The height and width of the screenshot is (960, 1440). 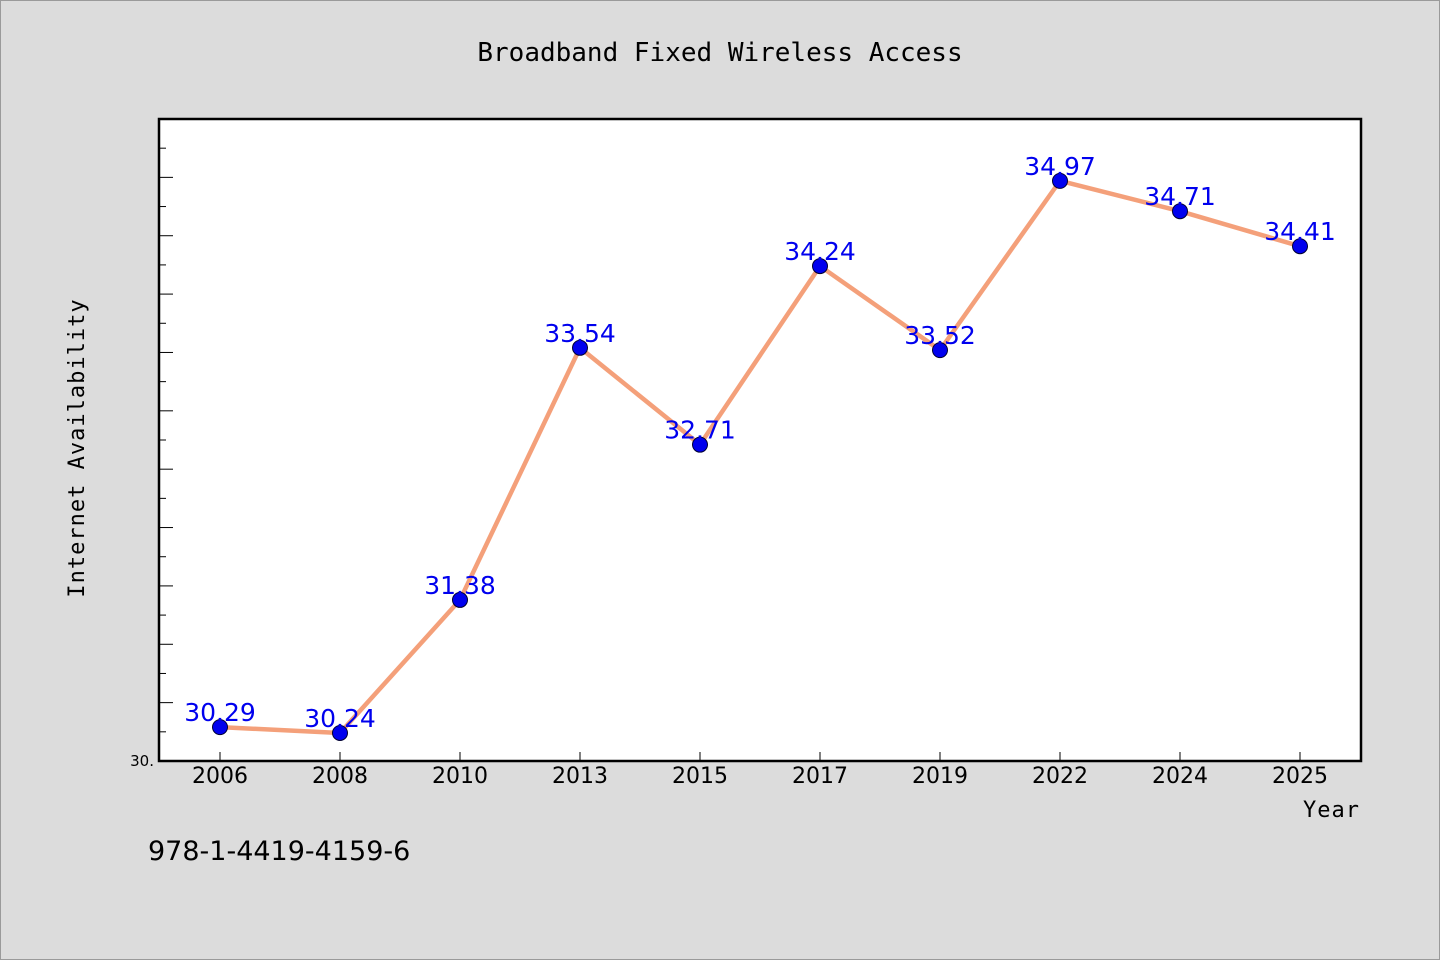 What do you see at coordinates (340, 776) in the screenshot?
I see `x-tick-label: 2008` at bounding box center [340, 776].